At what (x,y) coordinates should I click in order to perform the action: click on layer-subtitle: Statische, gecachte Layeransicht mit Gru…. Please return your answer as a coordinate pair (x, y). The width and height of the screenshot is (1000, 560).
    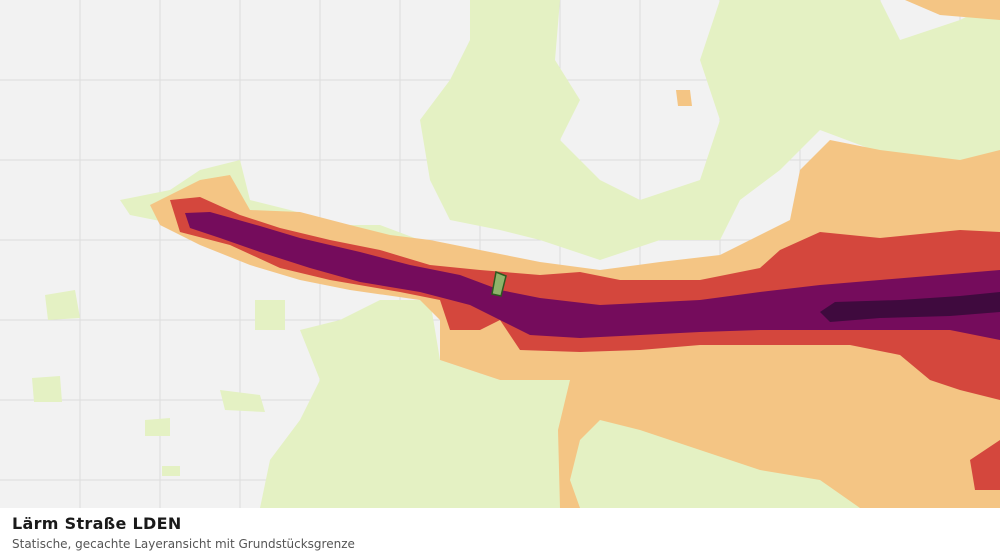
    Looking at the image, I should click on (183, 544).